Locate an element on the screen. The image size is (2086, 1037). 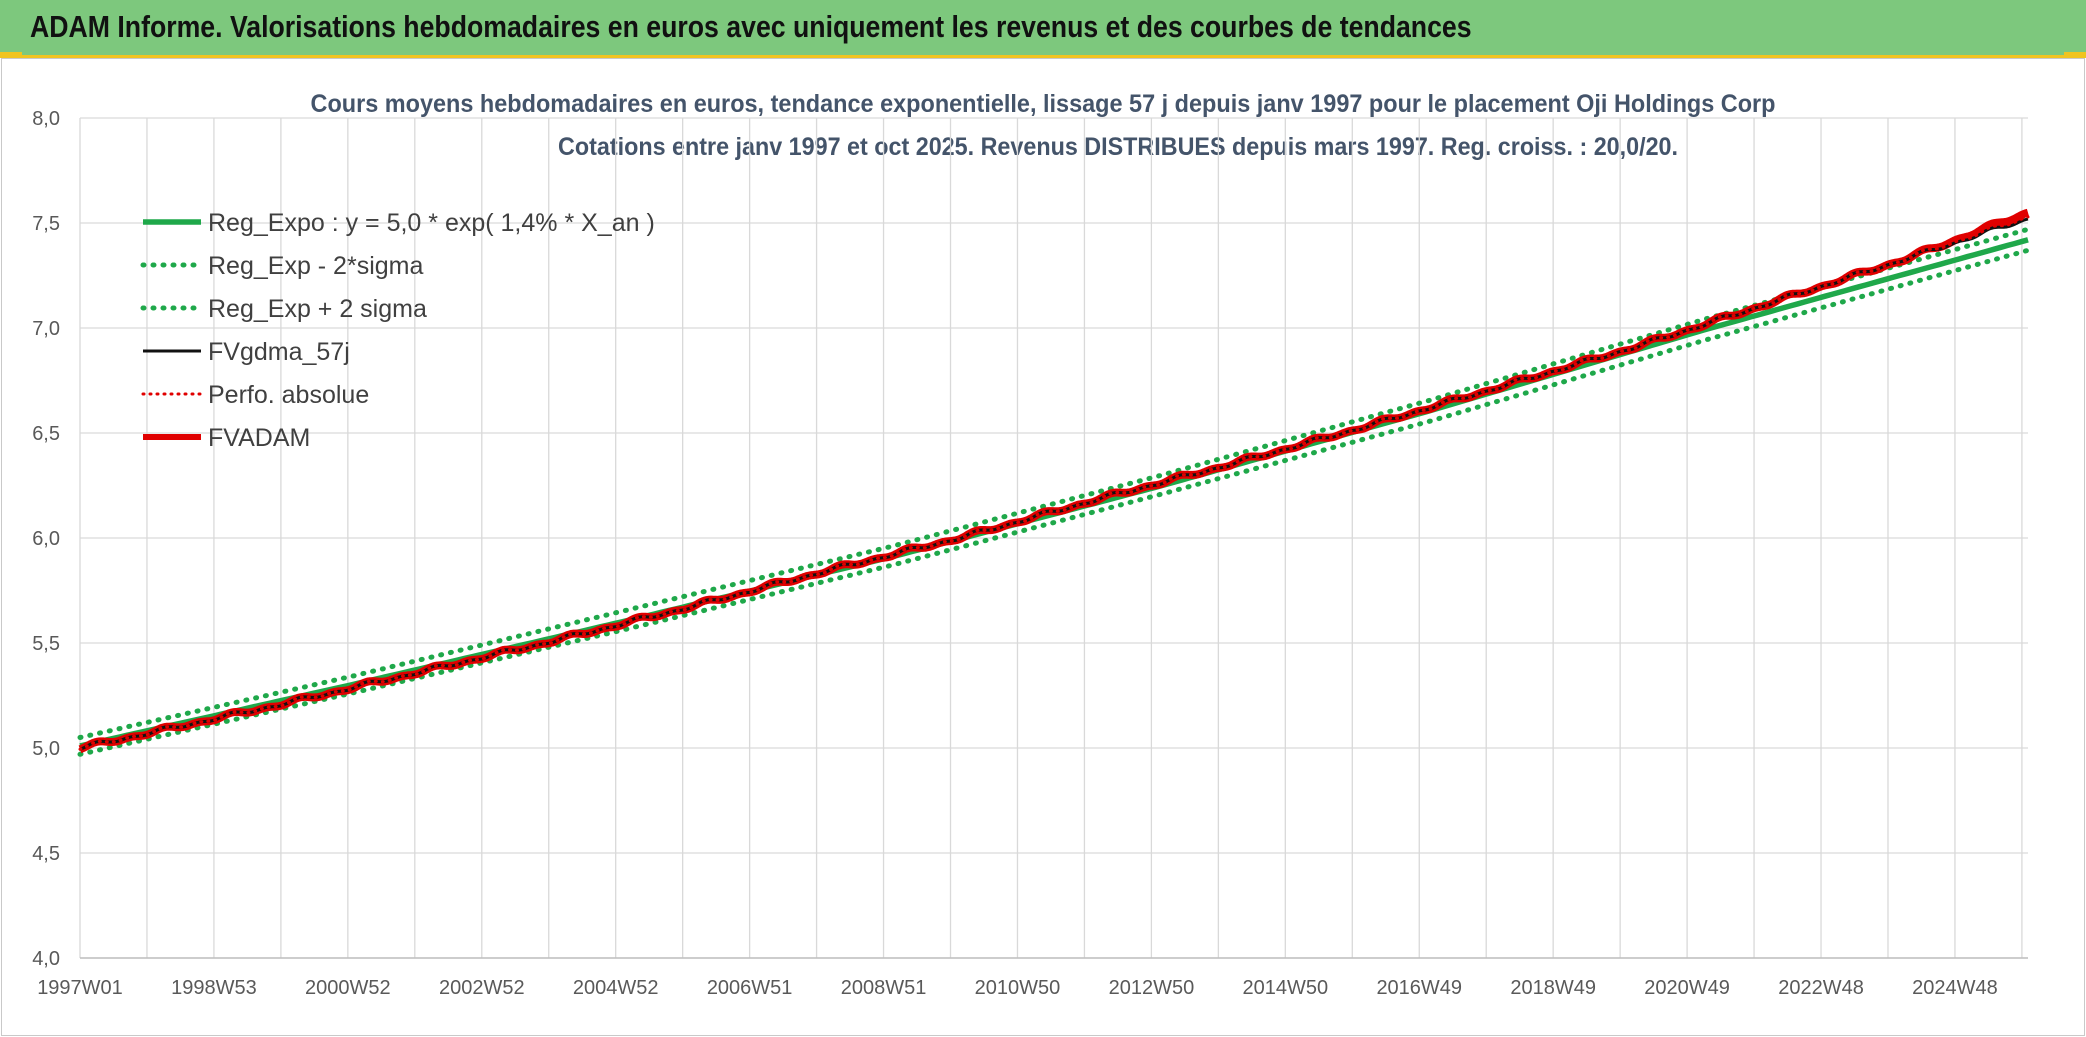
x-tick-label: 2018W49 is located at coordinates (1553, 988).